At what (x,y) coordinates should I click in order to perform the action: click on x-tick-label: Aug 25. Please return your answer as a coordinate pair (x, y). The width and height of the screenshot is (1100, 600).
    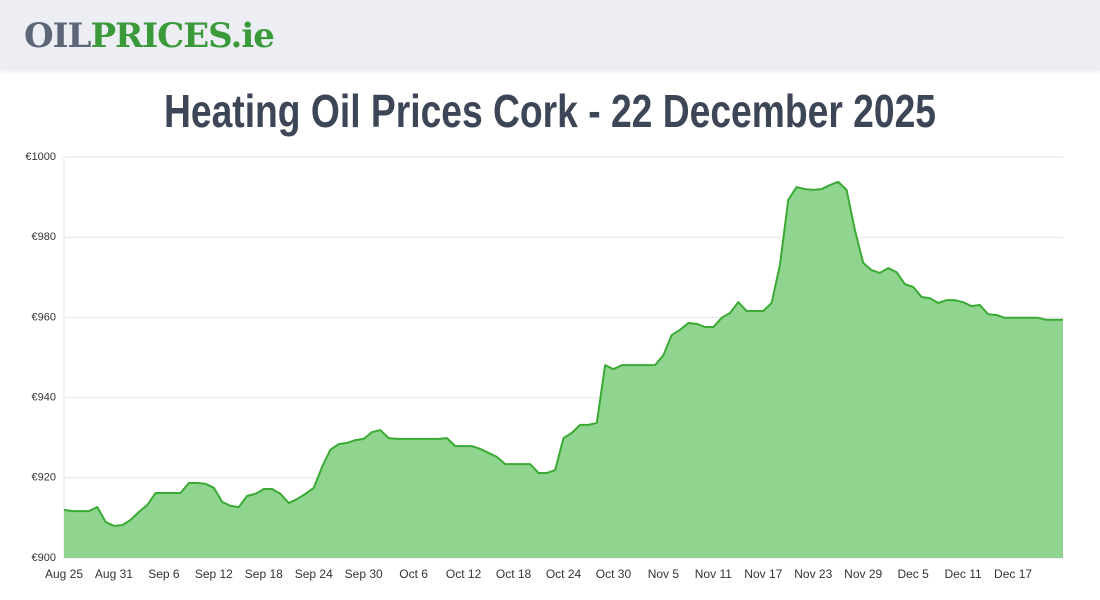
    Looking at the image, I should click on (64, 574).